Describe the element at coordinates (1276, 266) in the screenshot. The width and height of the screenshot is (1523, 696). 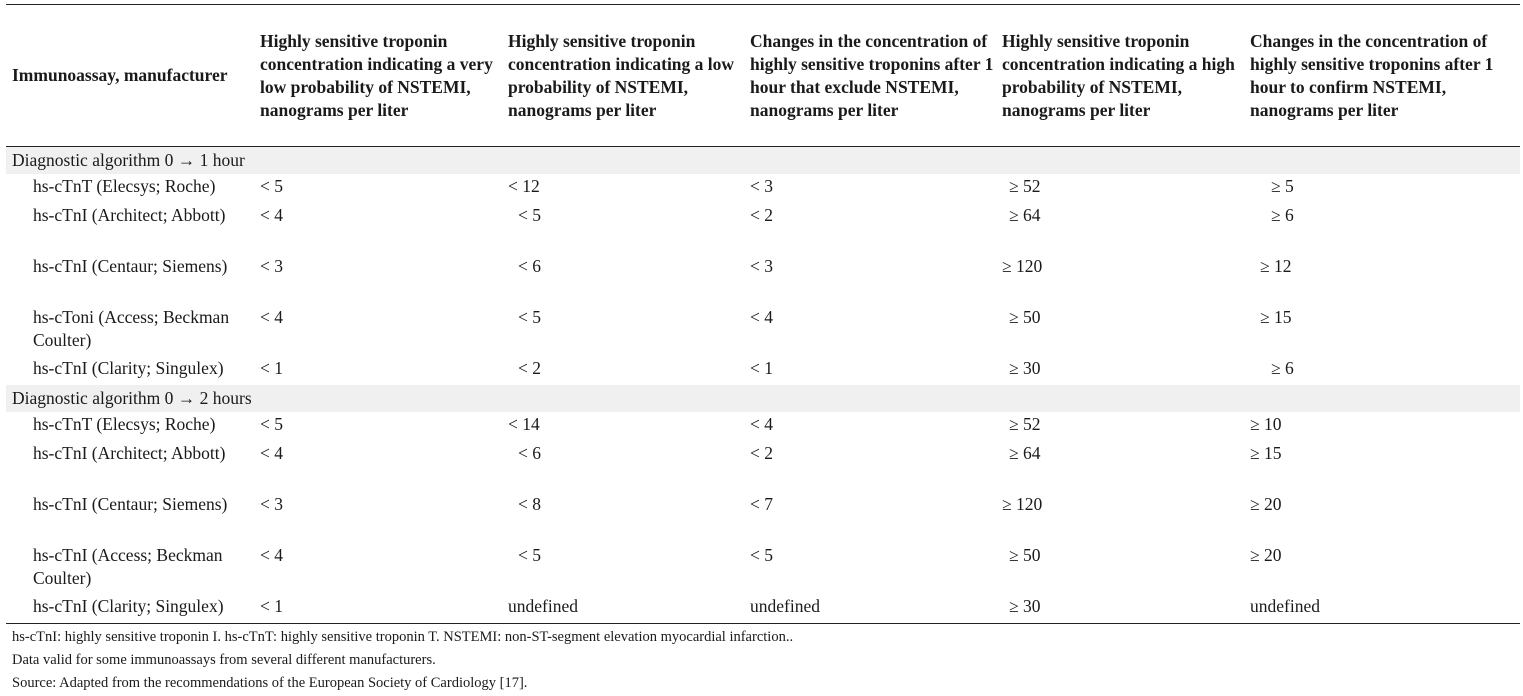
I see `cell-value: ≥ 12` at that location.